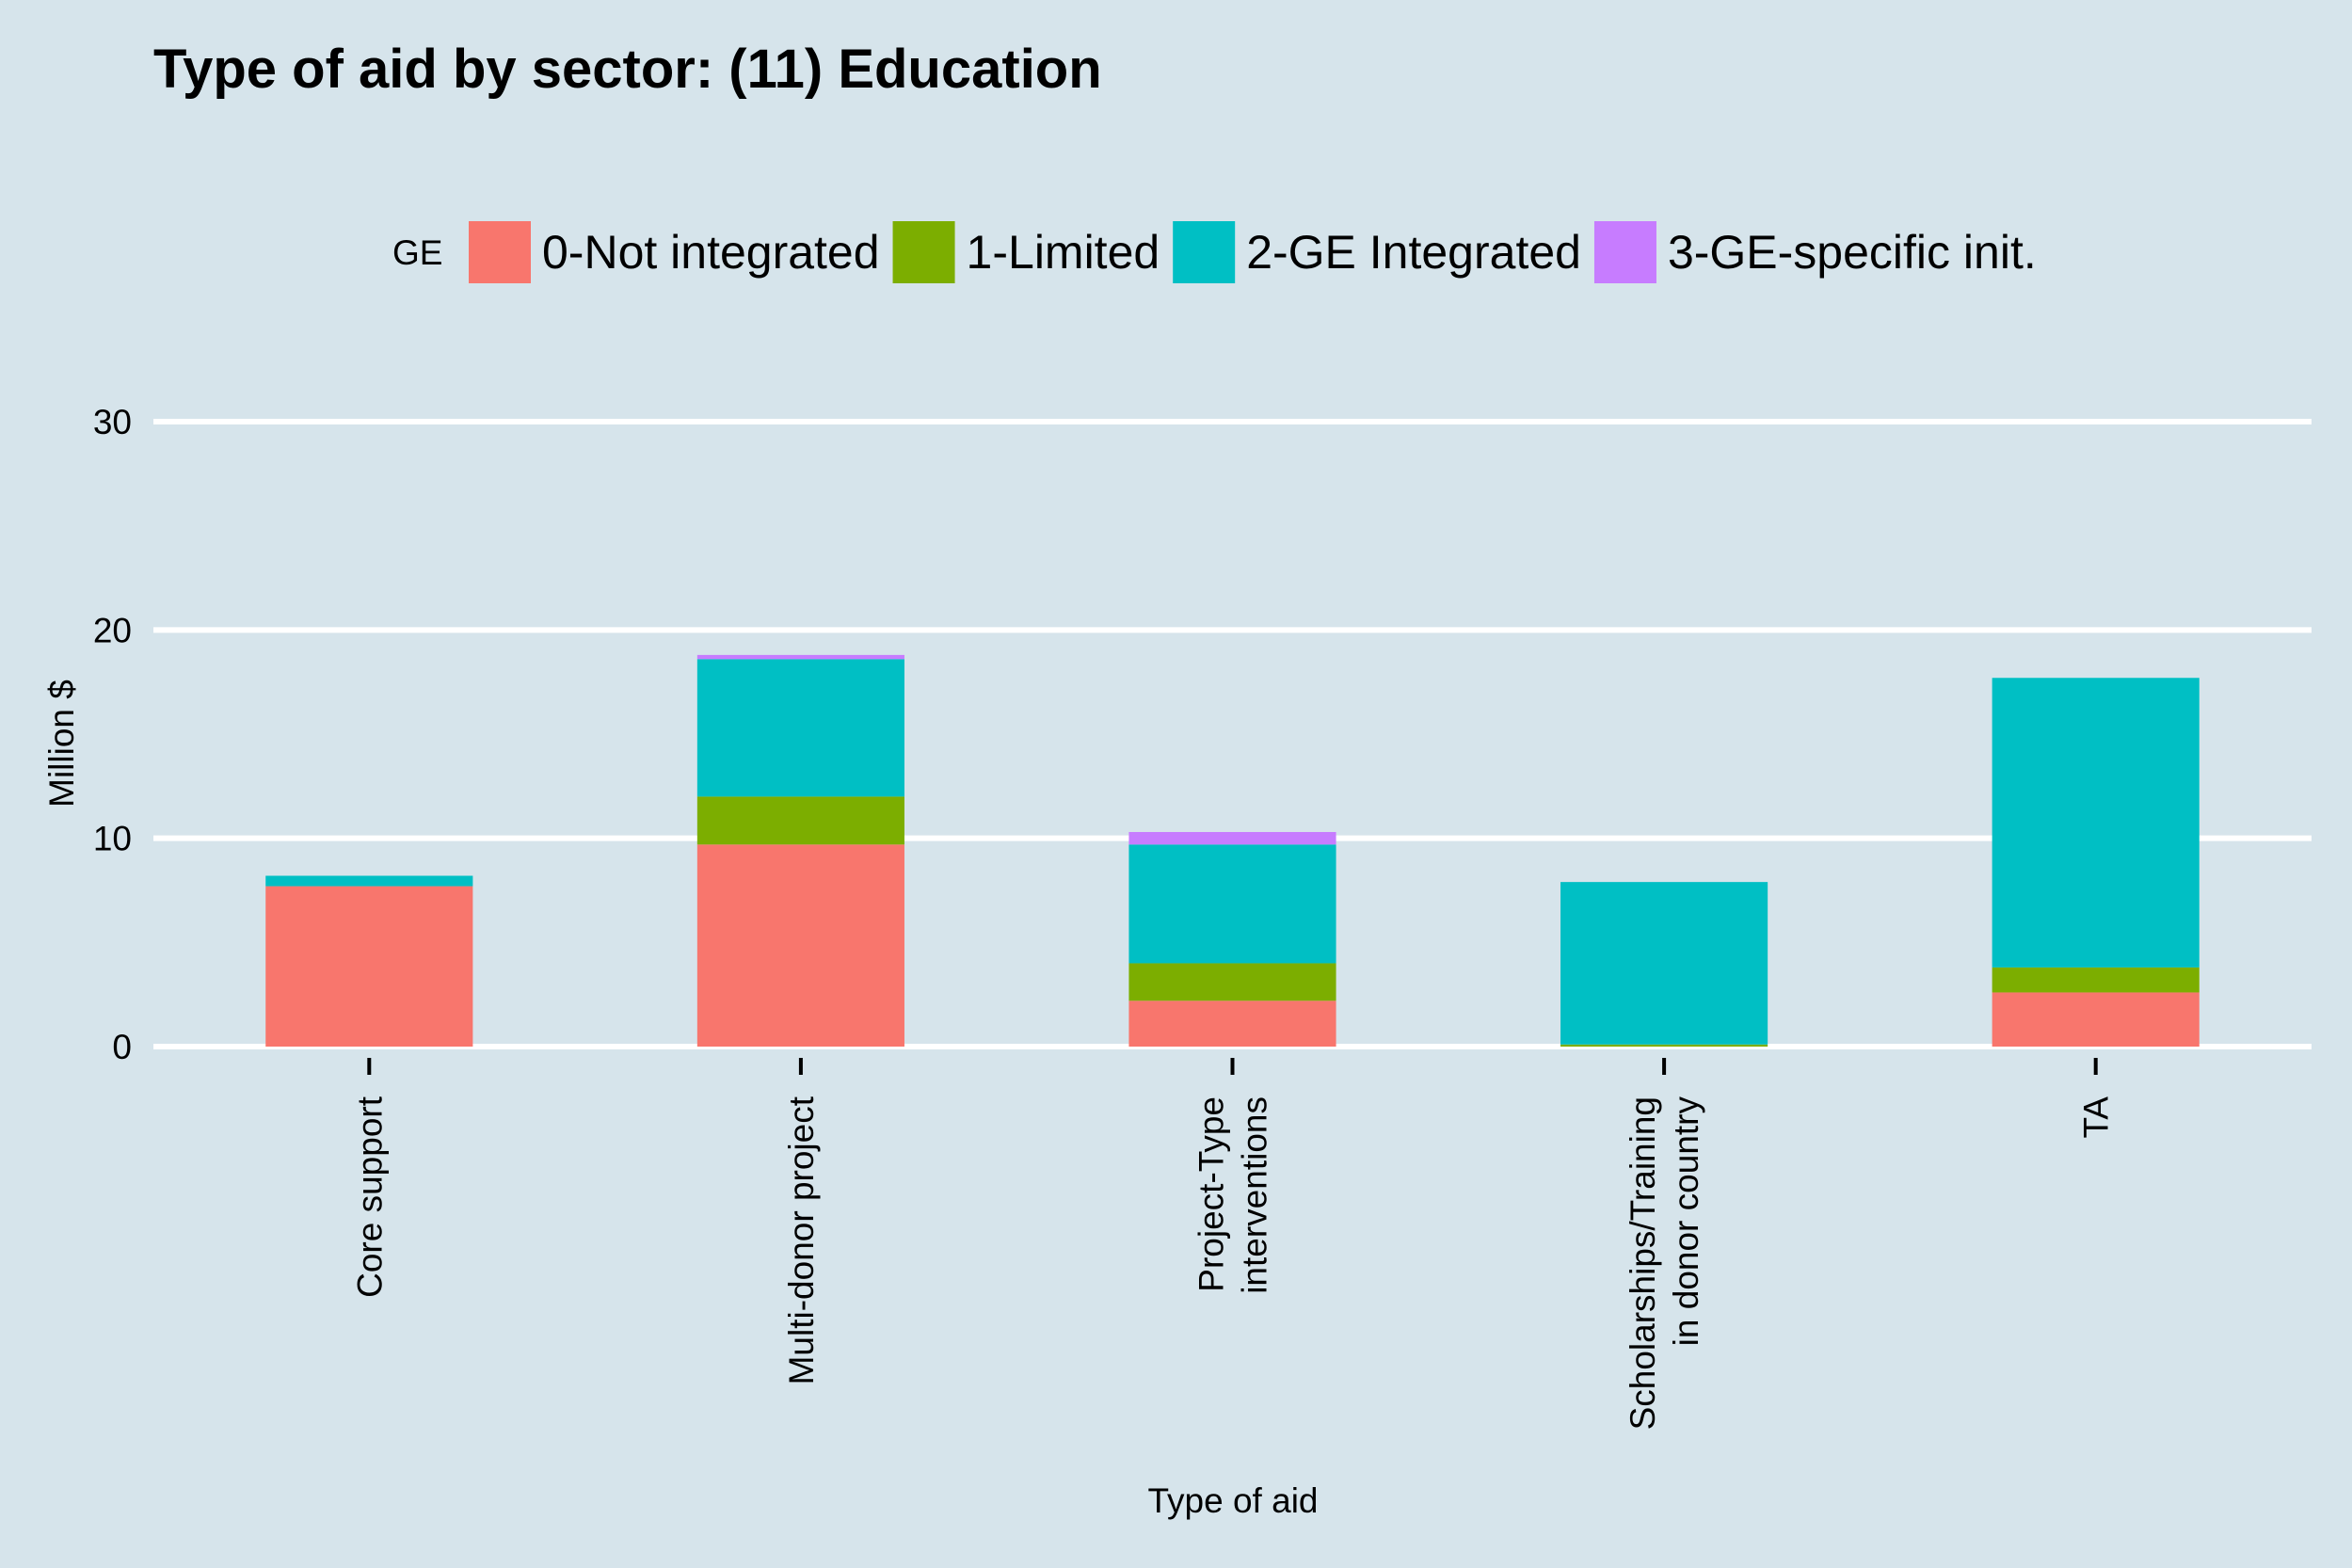 Image resolution: width=2352 pixels, height=1568 pixels. I want to click on x-tick-label-line: TA, so click(2096, 1117).